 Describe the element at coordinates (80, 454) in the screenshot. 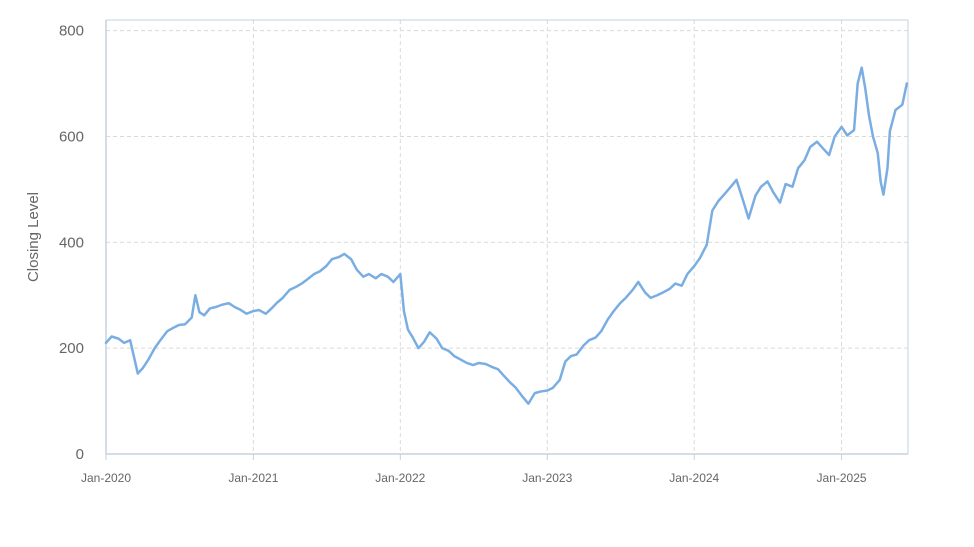

I see `y-tick-label: 0` at that location.